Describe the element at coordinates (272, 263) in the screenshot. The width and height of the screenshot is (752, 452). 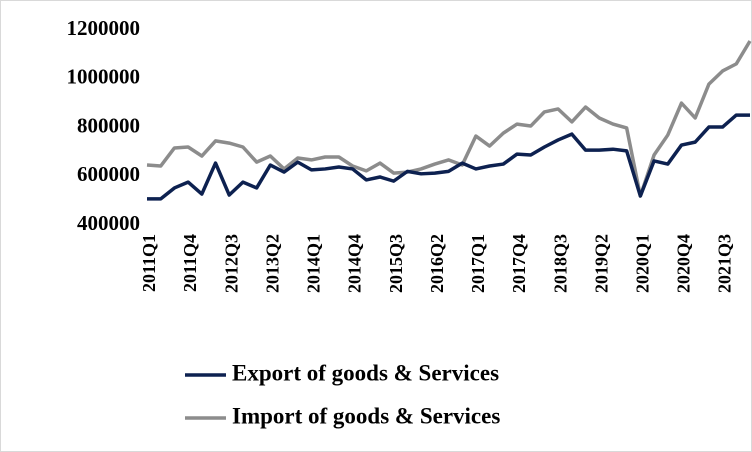
I see `x-tick-label: 2013Q2` at that location.